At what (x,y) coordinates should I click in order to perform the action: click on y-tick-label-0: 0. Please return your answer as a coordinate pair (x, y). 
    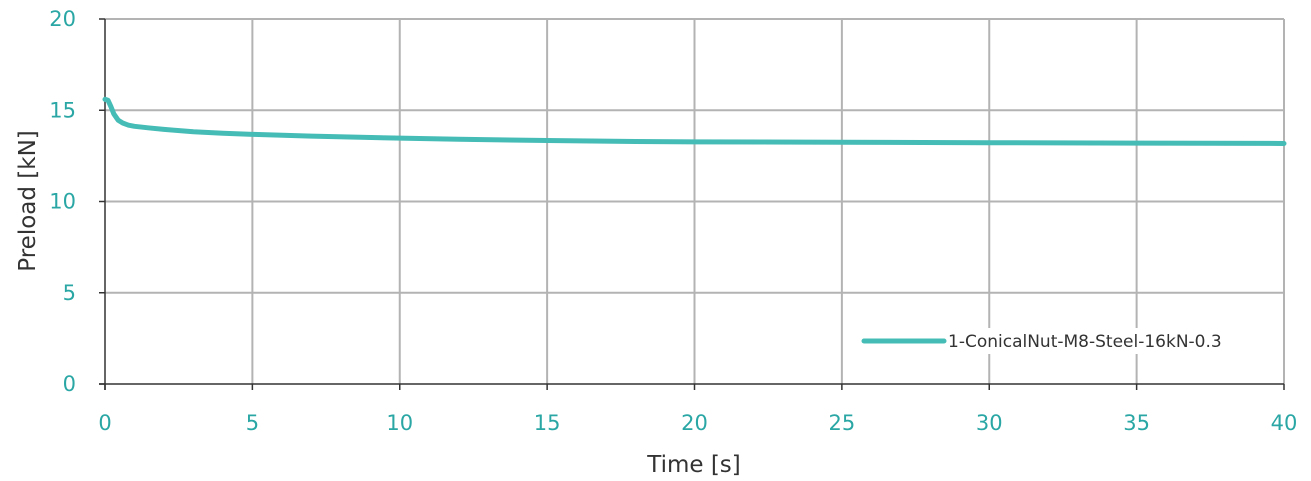
    Looking at the image, I should click on (69, 384).